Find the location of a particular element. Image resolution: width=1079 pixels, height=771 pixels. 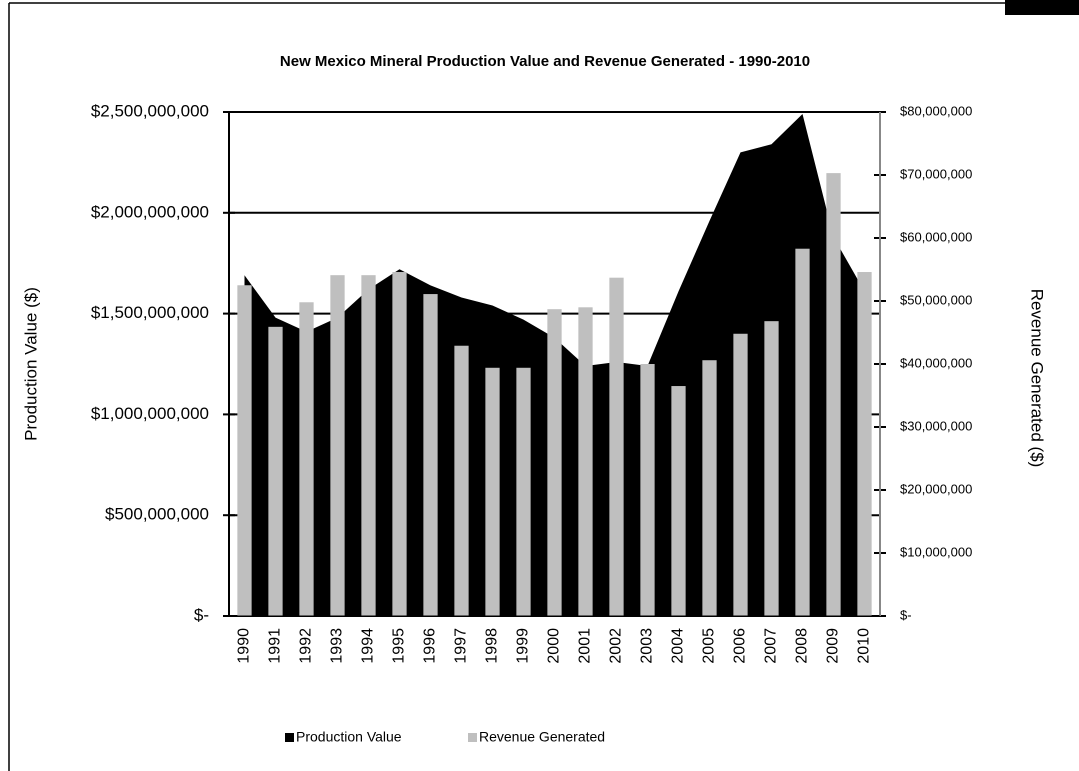

y2-tick-label: $50,000,000 is located at coordinates (936, 299).